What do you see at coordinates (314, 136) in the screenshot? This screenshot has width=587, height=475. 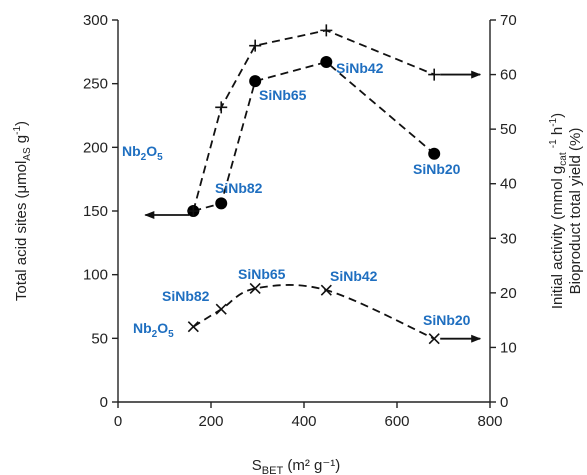 I see `series-line-circle` at bounding box center [314, 136].